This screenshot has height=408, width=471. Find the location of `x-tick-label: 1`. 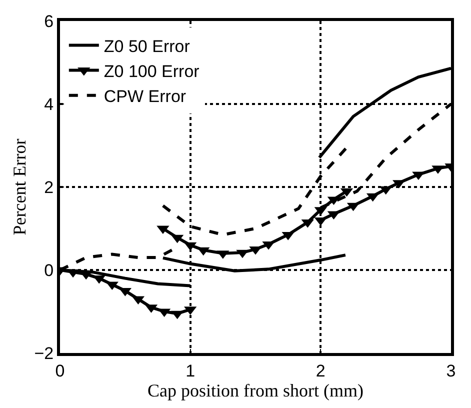

x-tick-label: 1 is located at coordinates (191, 370).